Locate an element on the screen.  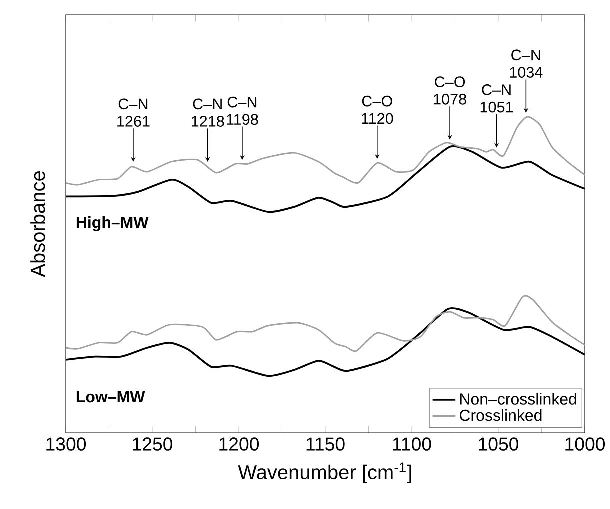
annotation: C–N 1261 is located at coordinates (134, 112).